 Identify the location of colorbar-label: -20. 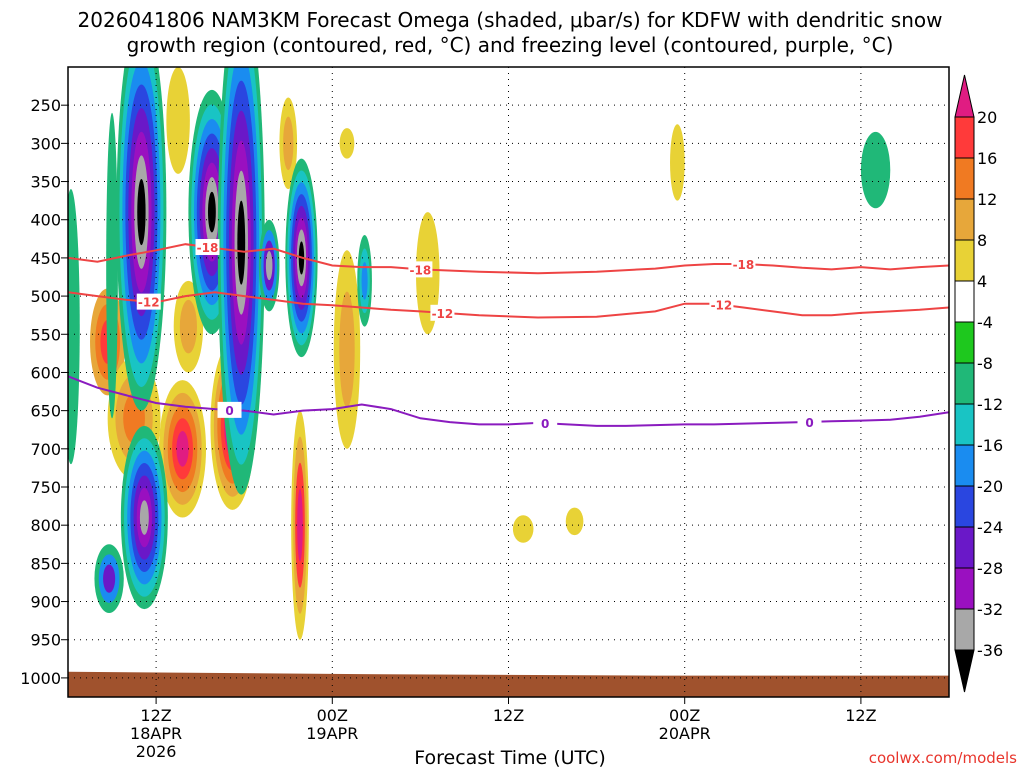
(990, 486).